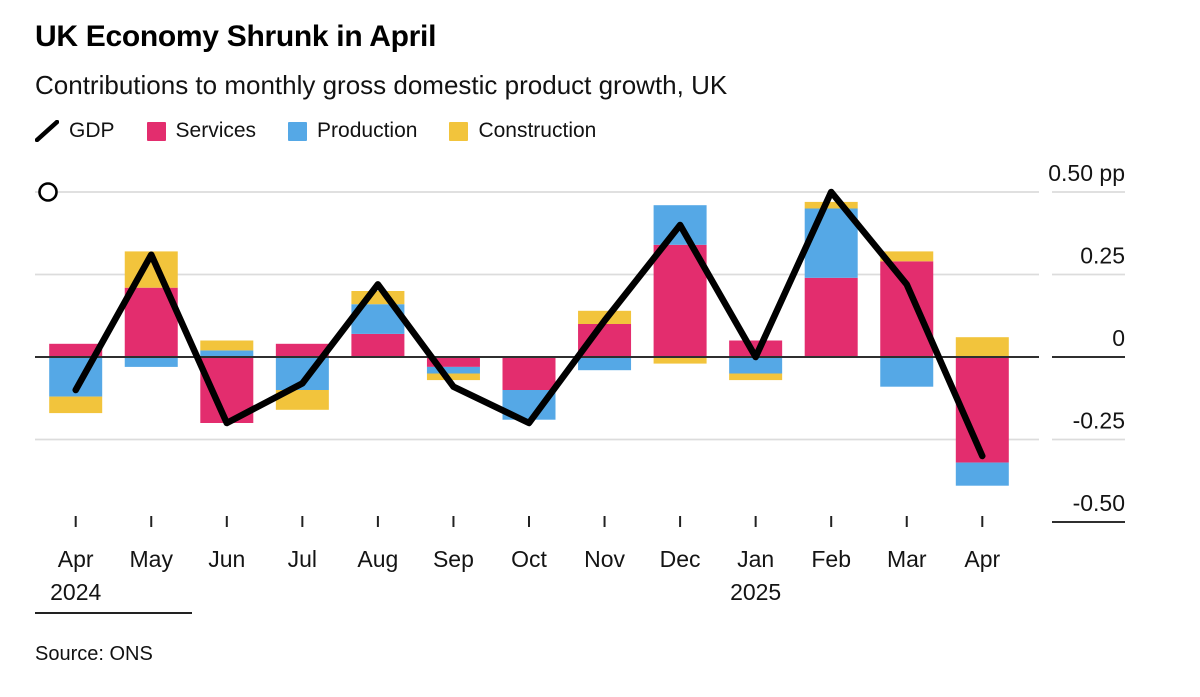 Image resolution: width=1200 pixels, height=697 pixels. Describe the element at coordinates (459, 131) in the screenshot. I see `legend-swatch-construction` at that location.